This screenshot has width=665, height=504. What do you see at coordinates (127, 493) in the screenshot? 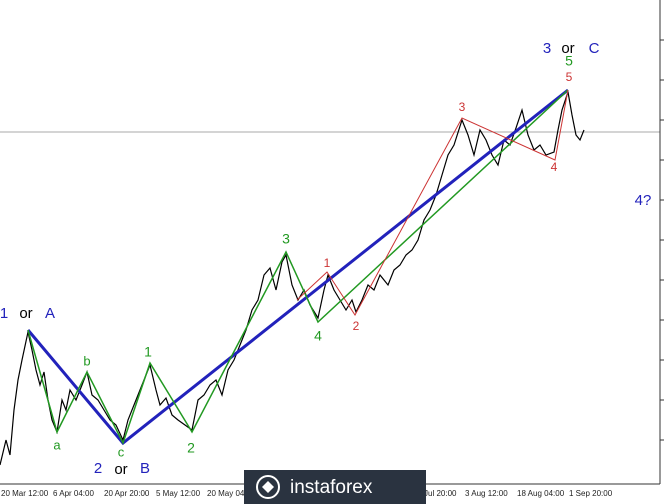
I see `x-tick-label: 20 Apr 20:00` at bounding box center [127, 493].